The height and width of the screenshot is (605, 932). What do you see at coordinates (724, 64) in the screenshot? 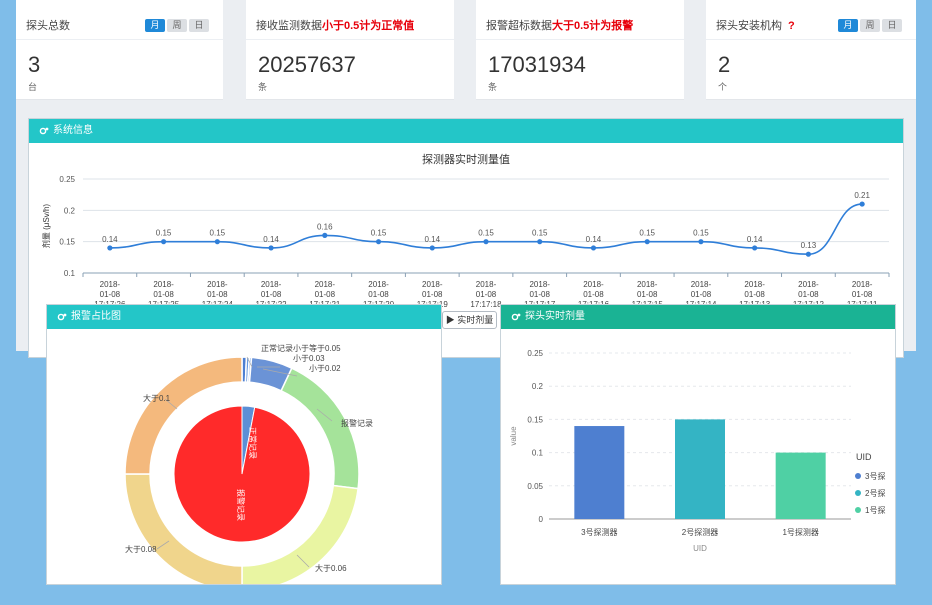
I see `card-value: 2` at bounding box center [724, 64].